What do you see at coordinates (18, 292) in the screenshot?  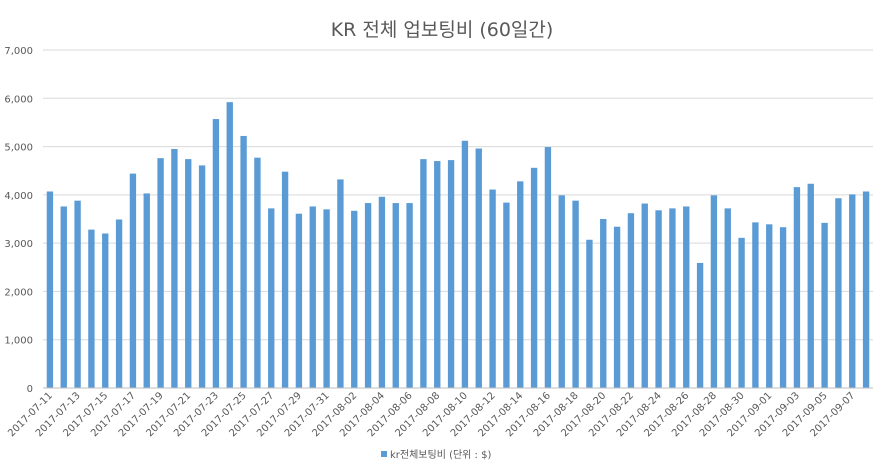 I see `y-tick-label: 2,000` at bounding box center [18, 292].